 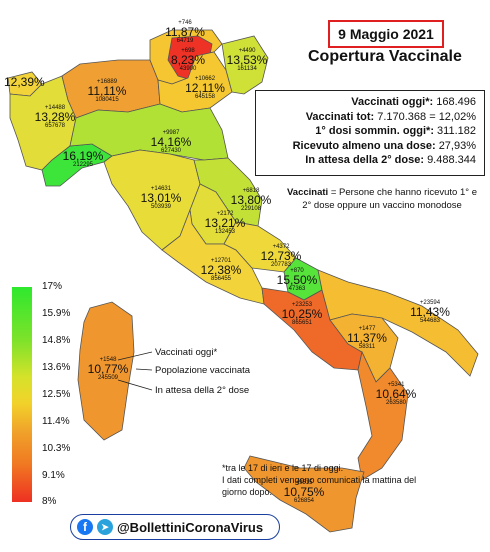 I want to click on label-lombardia: +16889 11,11% 1080415, so click(x=107, y=91).